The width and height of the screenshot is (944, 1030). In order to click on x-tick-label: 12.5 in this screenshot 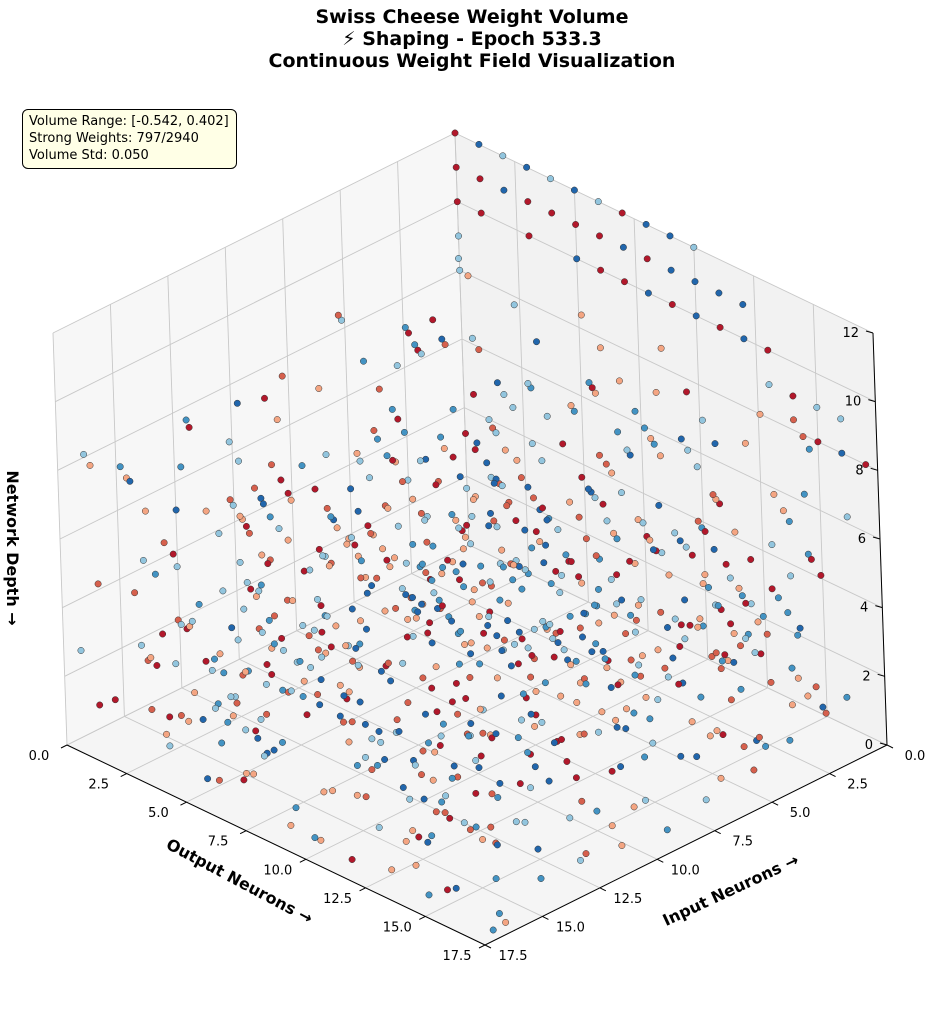, I will do `click(627, 899)`.